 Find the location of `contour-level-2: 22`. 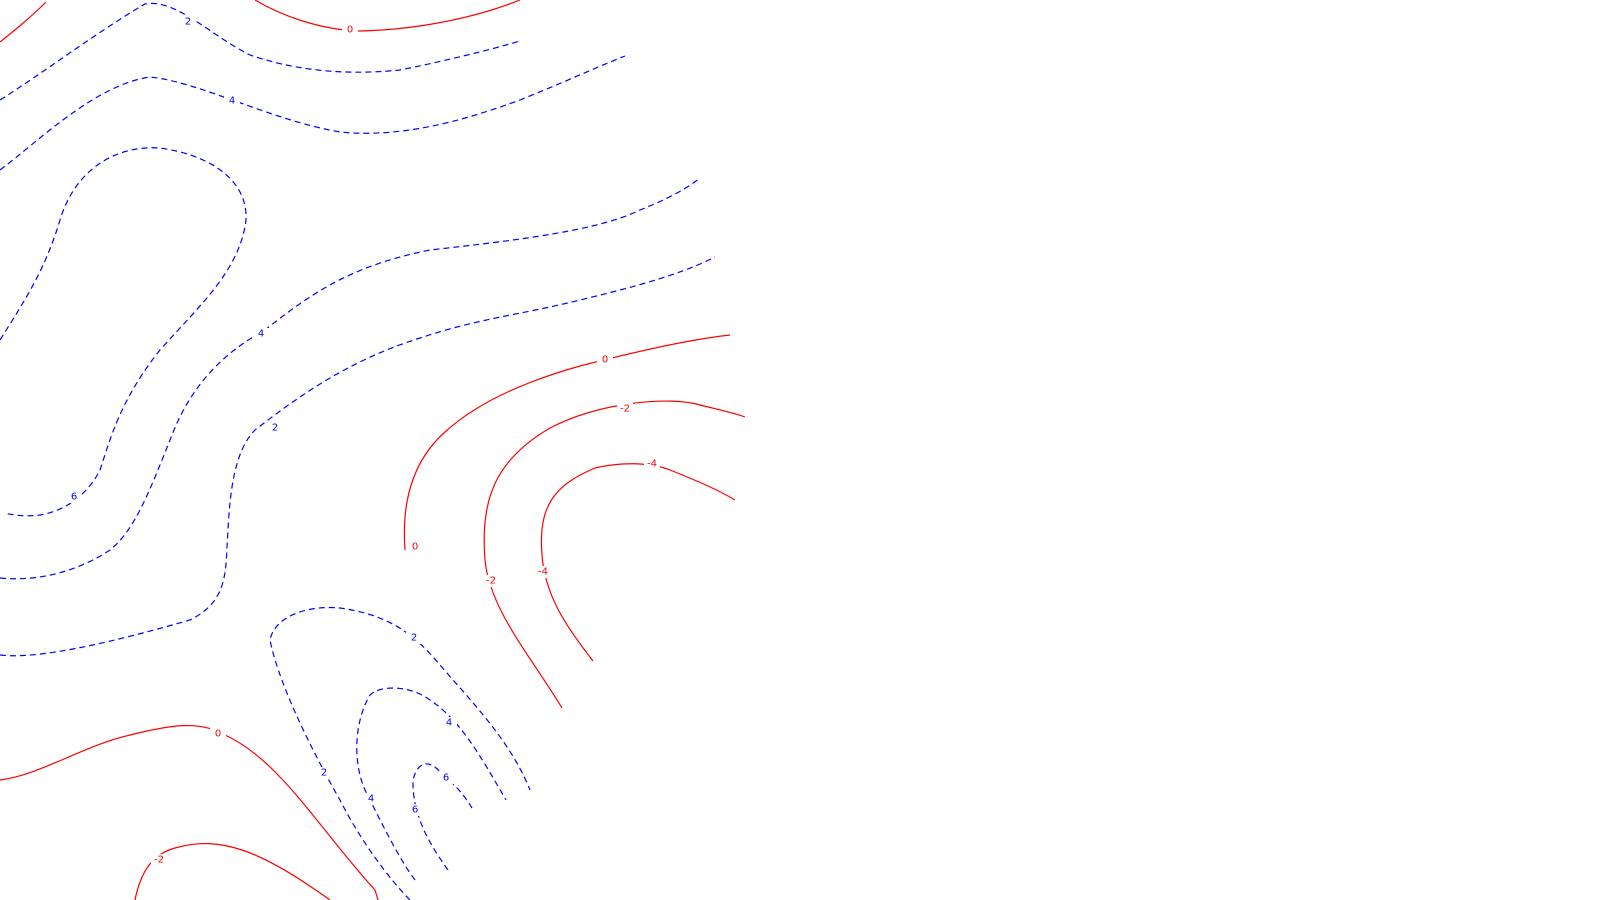

contour-level-2: 22 is located at coordinates (400, 753).